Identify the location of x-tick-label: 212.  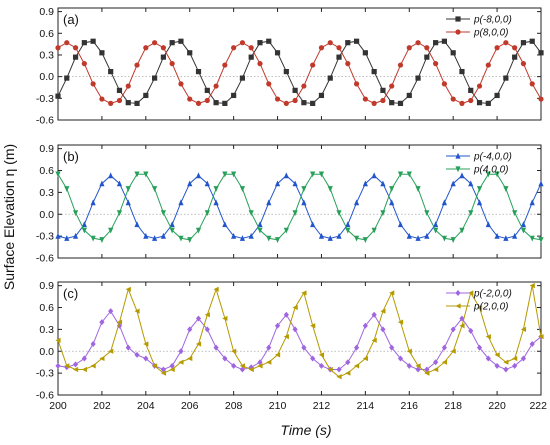
(322, 406).